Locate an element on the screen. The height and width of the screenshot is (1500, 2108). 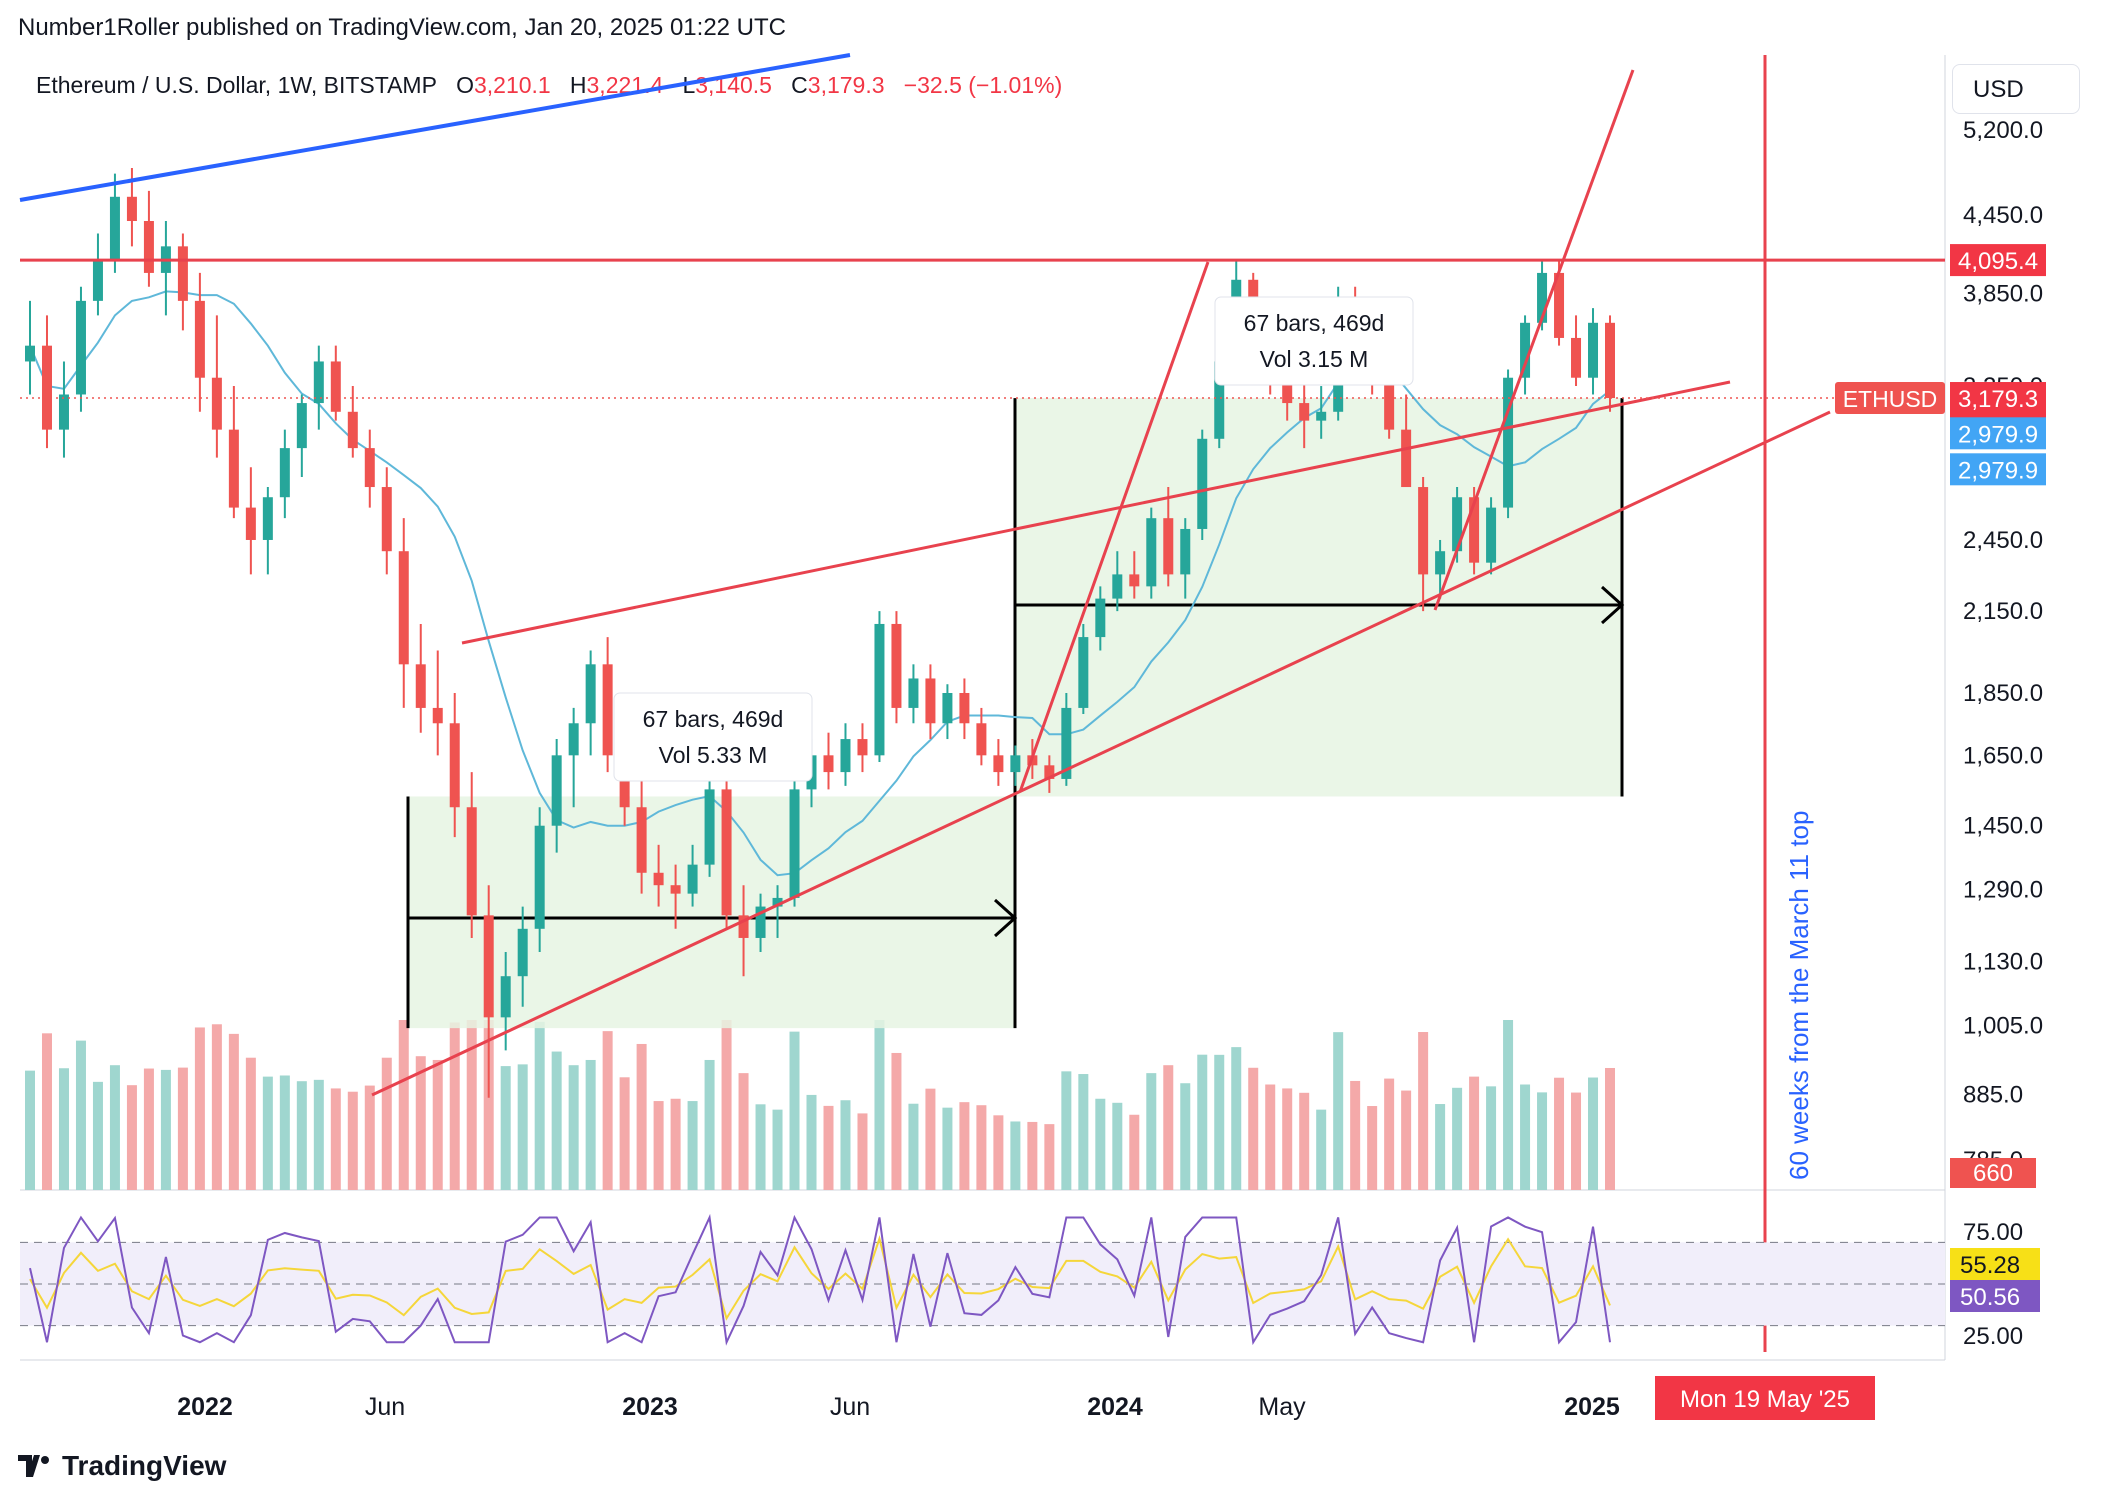
time-tick-label: May is located at coordinates (1282, 1407).